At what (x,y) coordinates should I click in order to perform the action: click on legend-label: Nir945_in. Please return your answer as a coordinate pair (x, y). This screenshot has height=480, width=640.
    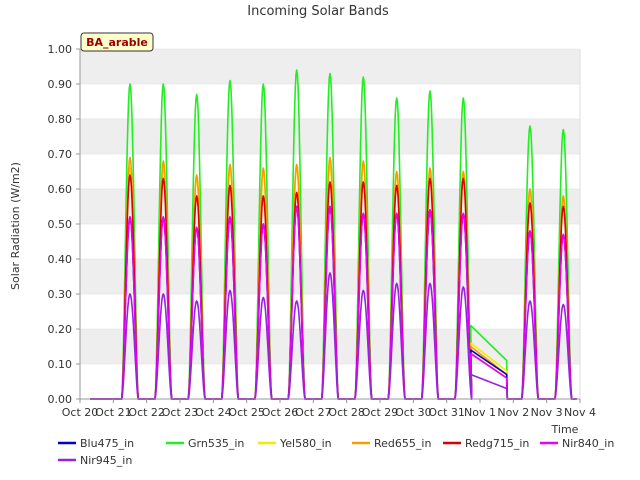
    Looking at the image, I should click on (106, 460).